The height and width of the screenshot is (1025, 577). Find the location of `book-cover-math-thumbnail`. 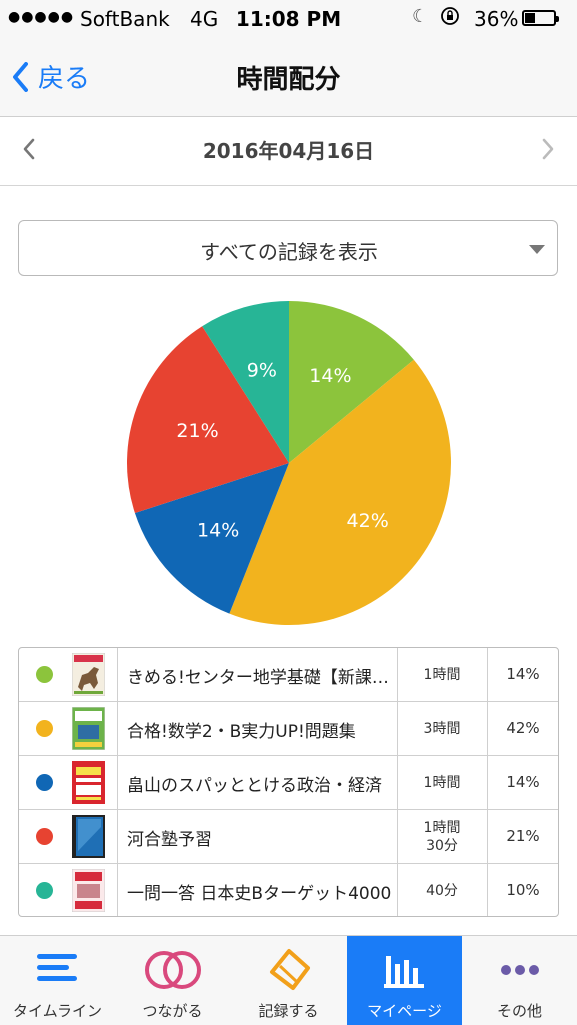

book-cover-math-thumbnail is located at coordinates (88, 728).